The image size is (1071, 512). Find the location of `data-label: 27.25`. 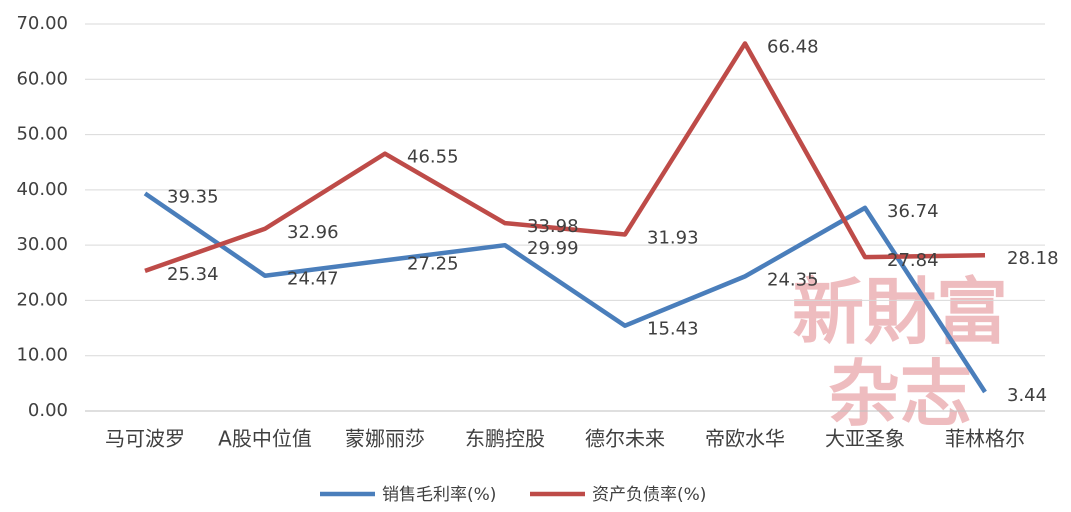

data-label: 27.25 is located at coordinates (433, 263).